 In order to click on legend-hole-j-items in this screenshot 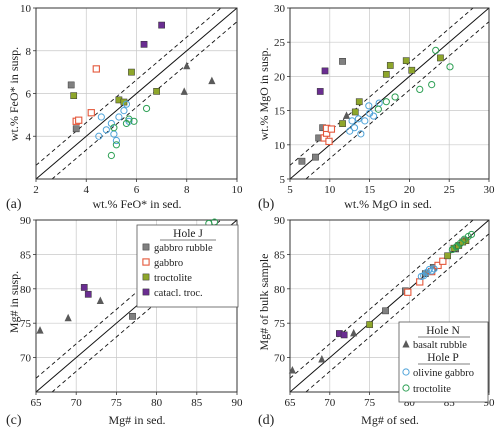, I will do `click(146, 269)`.